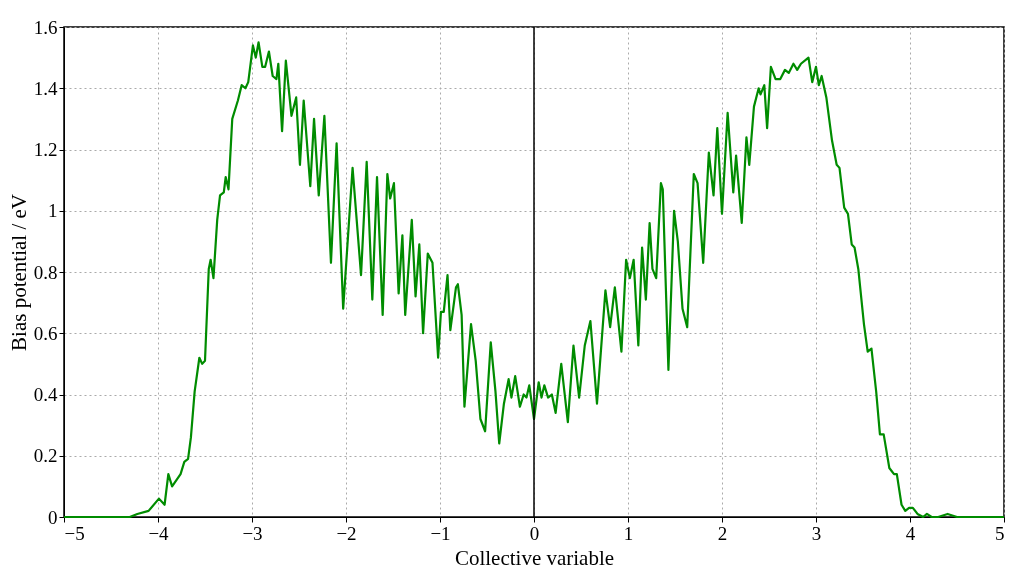  What do you see at coordinates (45, 456) in the screenshot?
I see `y-tick-label: 0.2` at bounding box center [45, 456].